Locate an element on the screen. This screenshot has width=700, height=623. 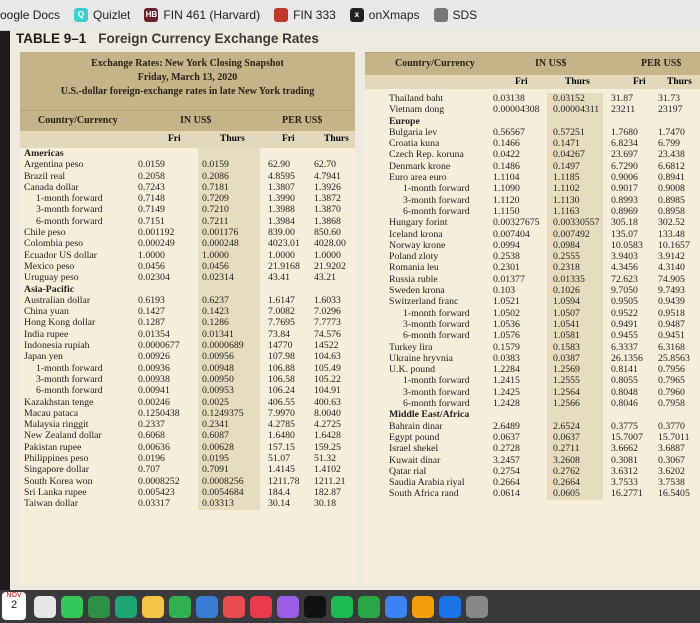
in-us-fri: 0.2754 is located at coordinates (506, 471).